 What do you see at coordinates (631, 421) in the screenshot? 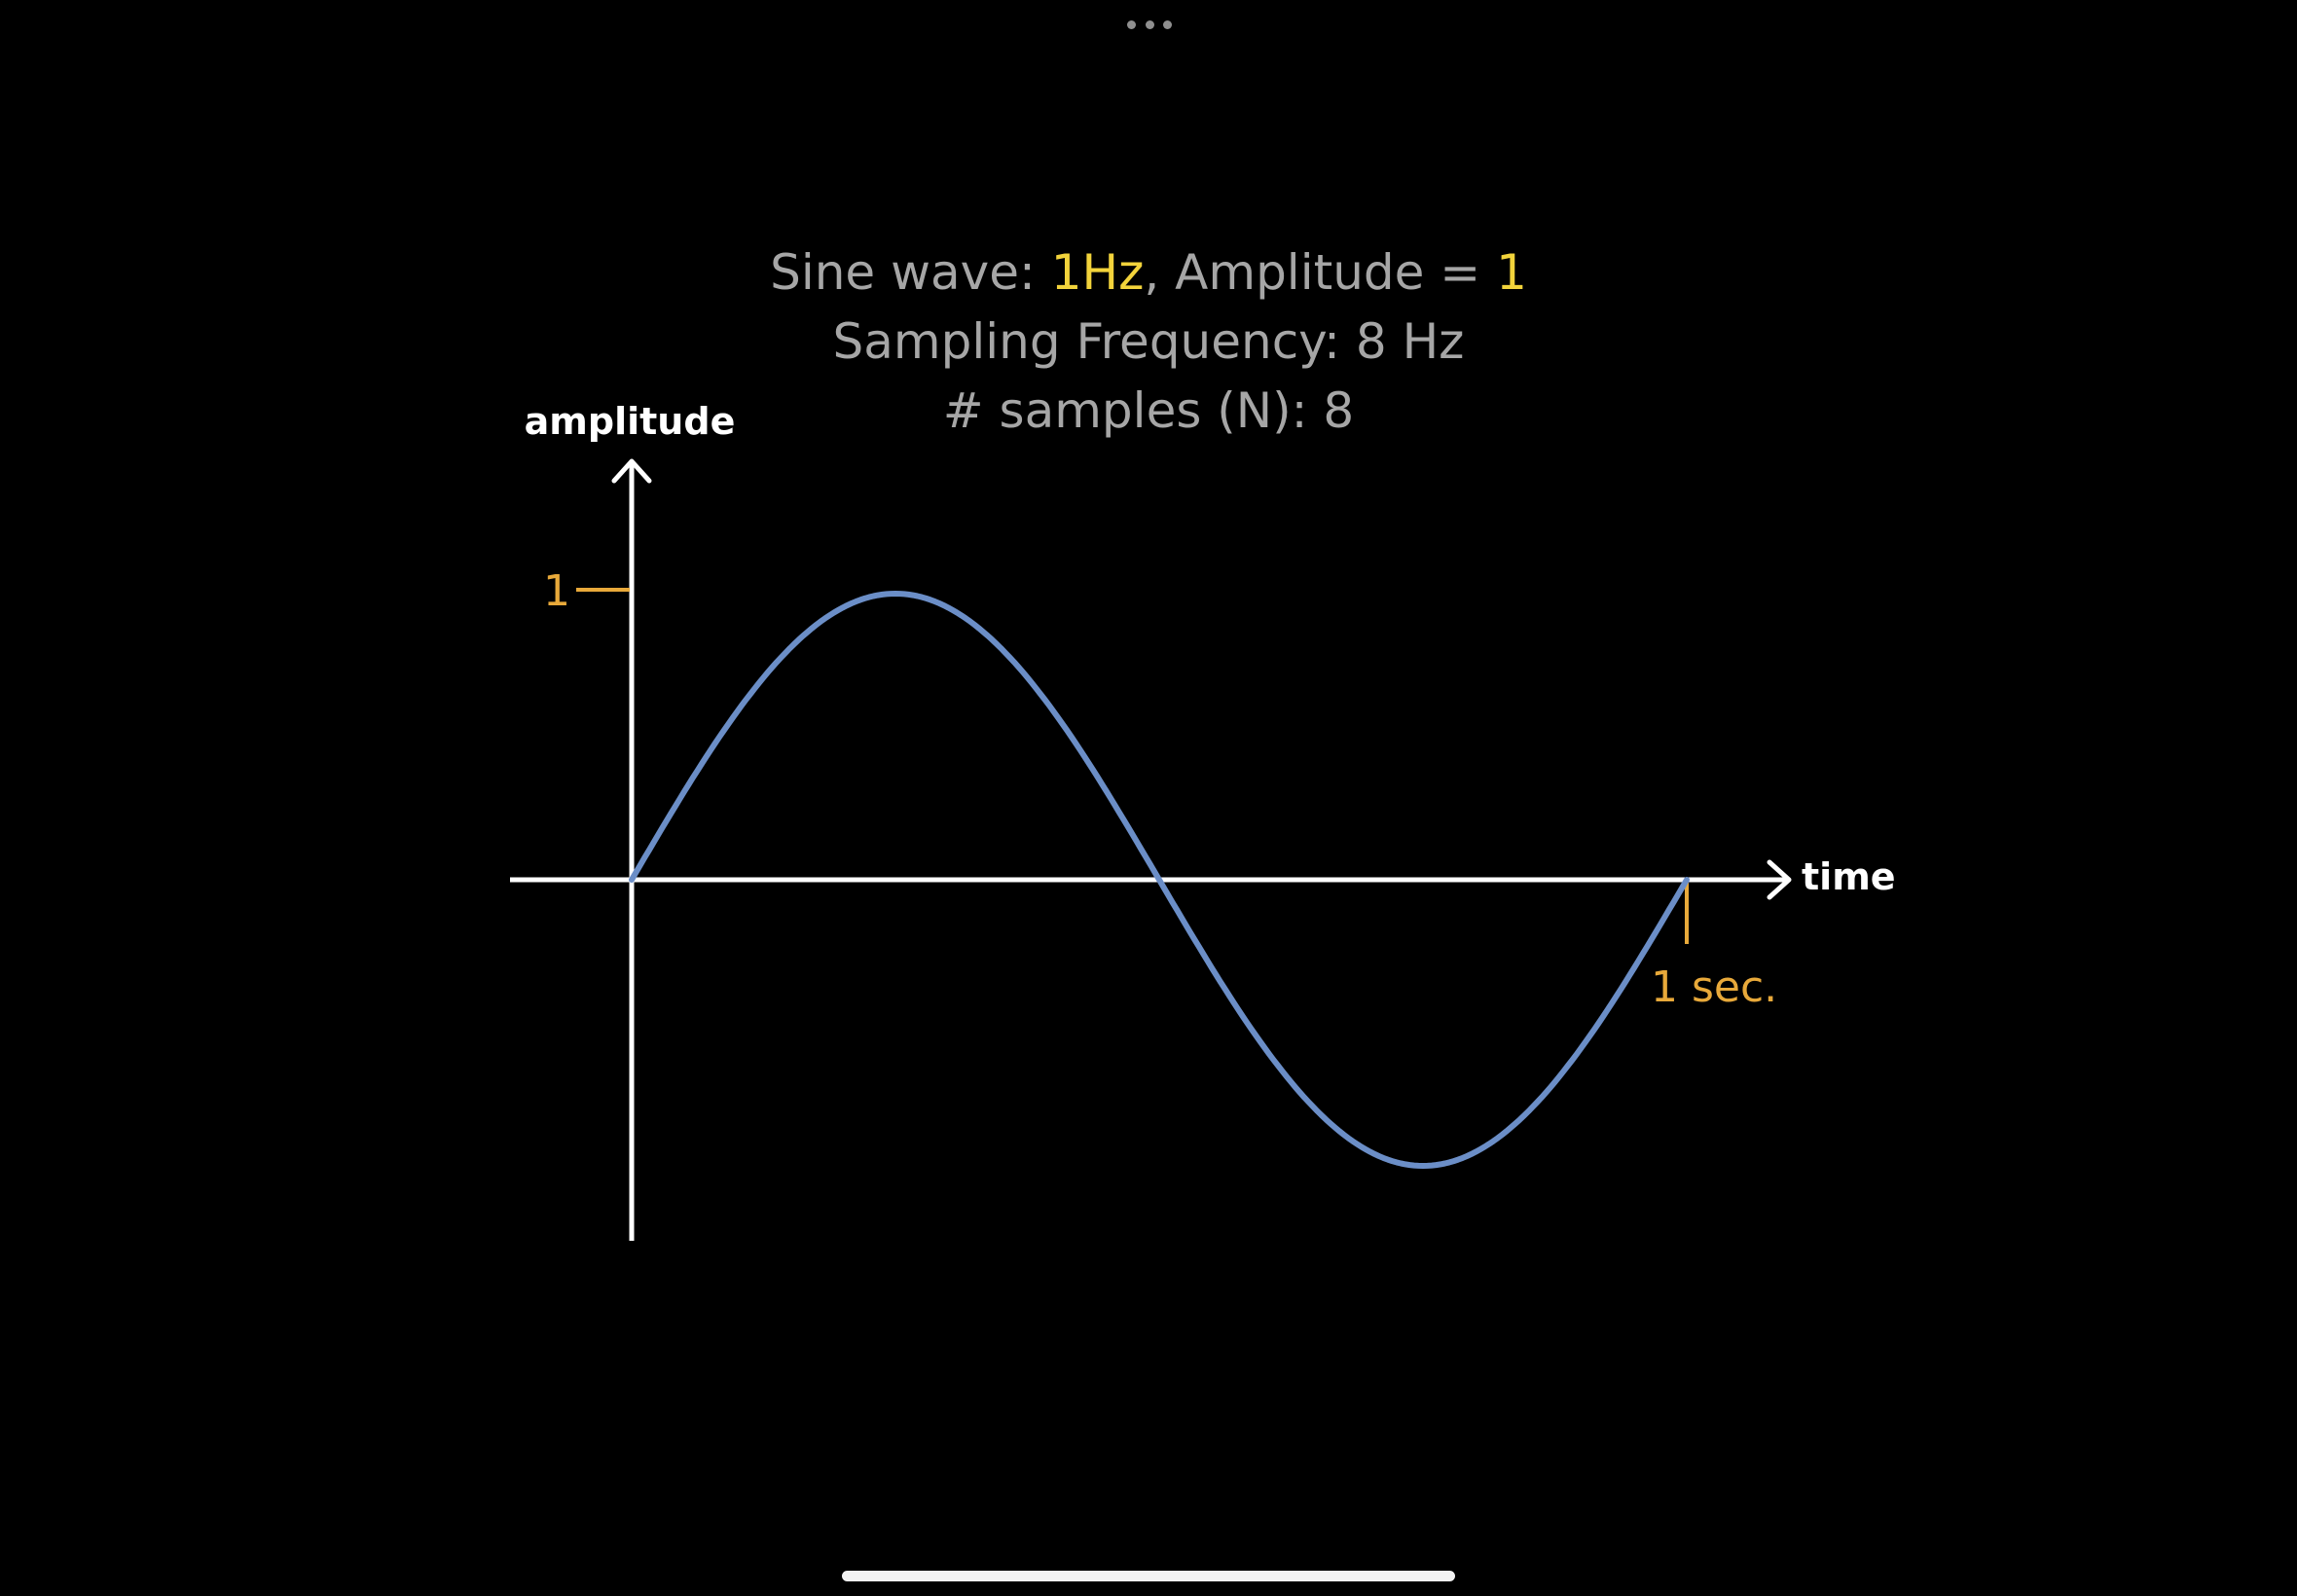
I see `y-axis-label: amplitude` at bounding box center [631, 421].